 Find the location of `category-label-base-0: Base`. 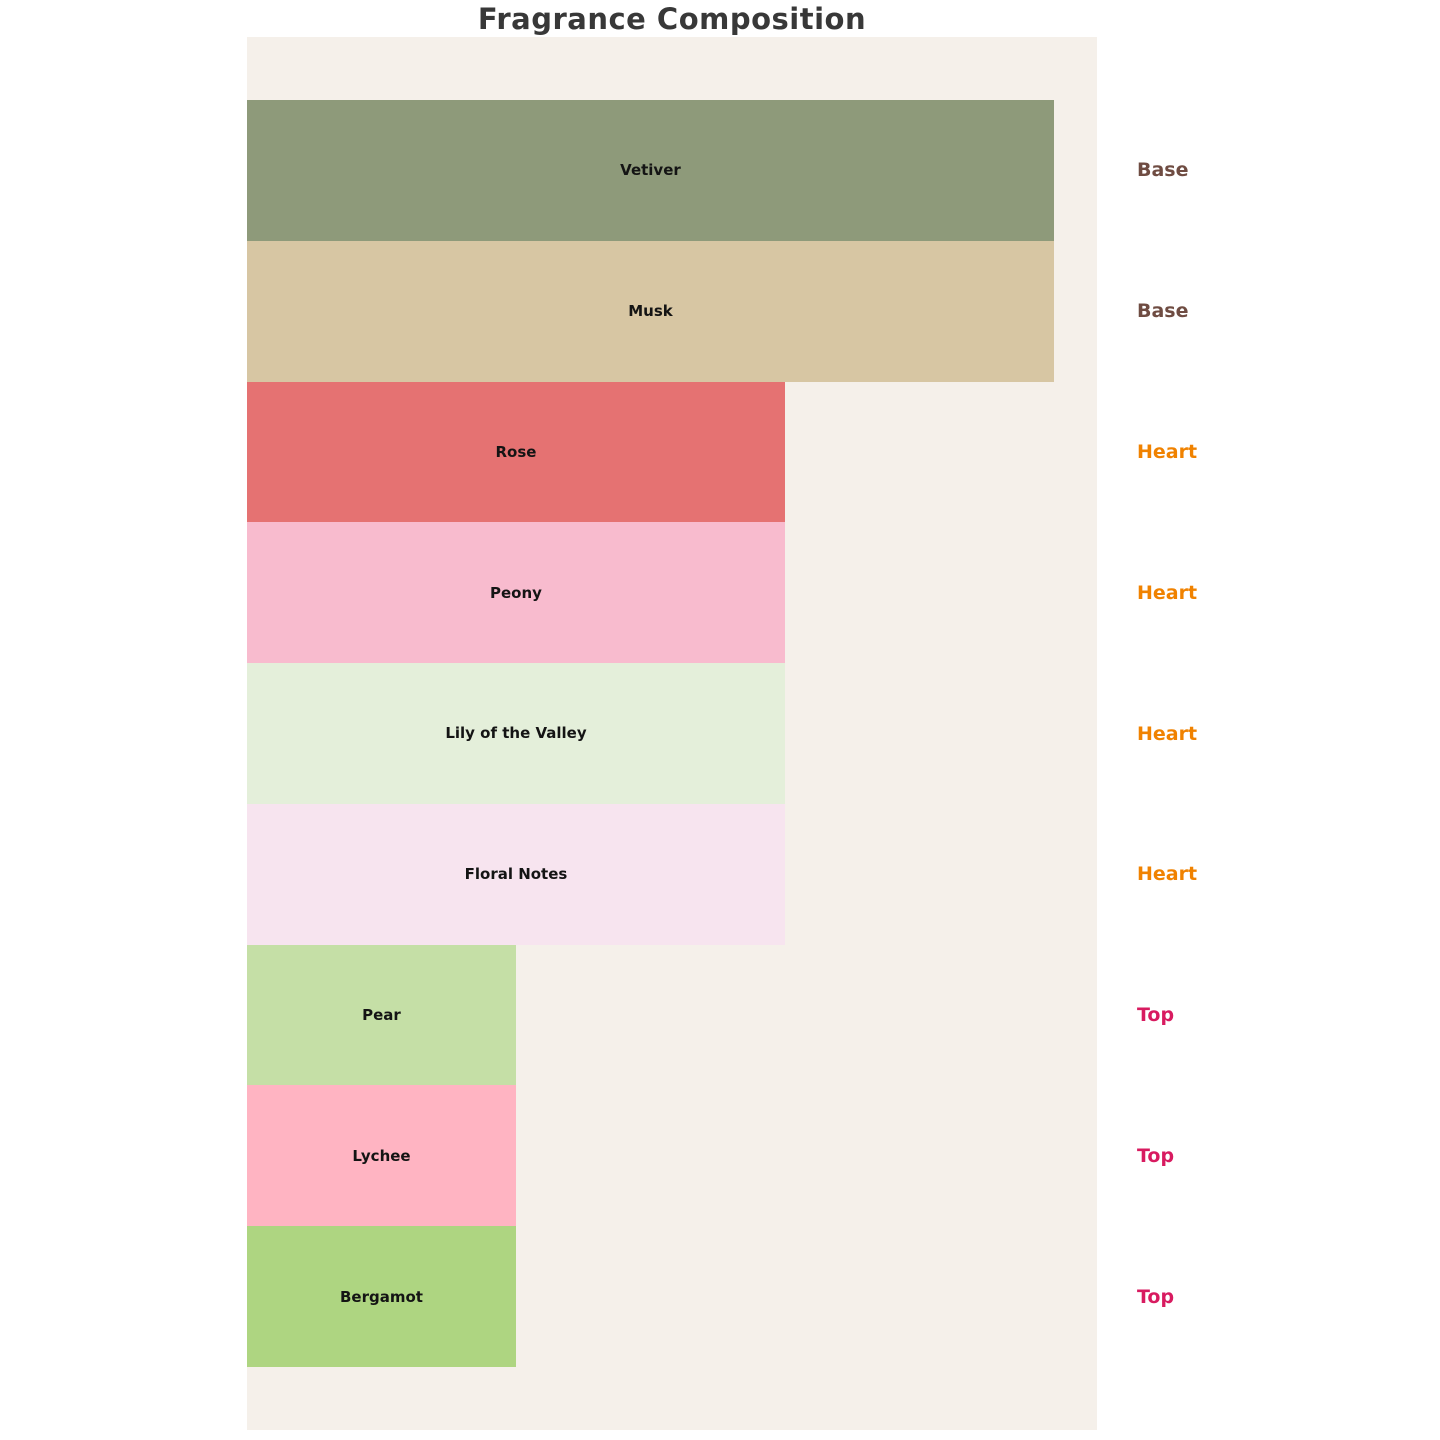

category-label-base-0: Base is located at coordinates (1163, 170).